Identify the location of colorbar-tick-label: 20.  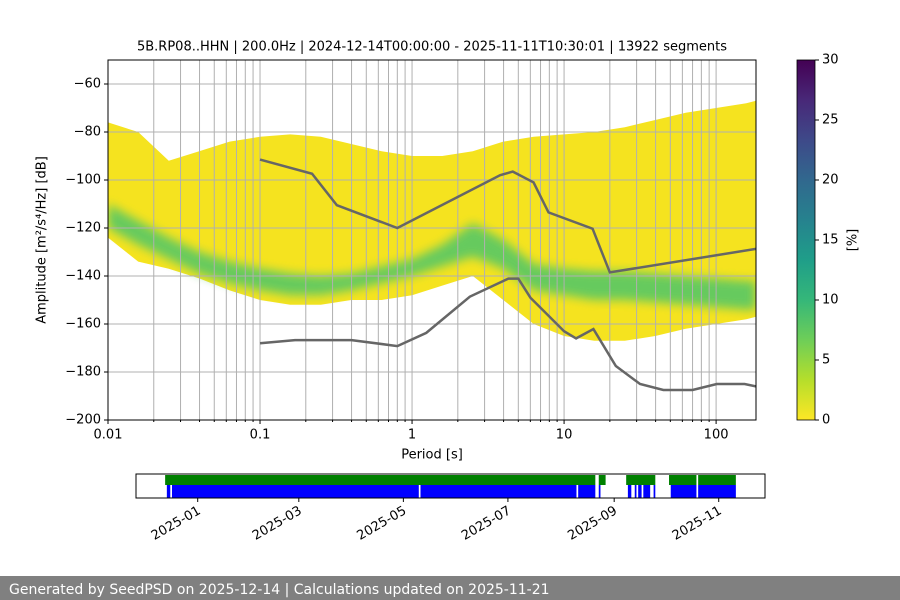
(830, 180).